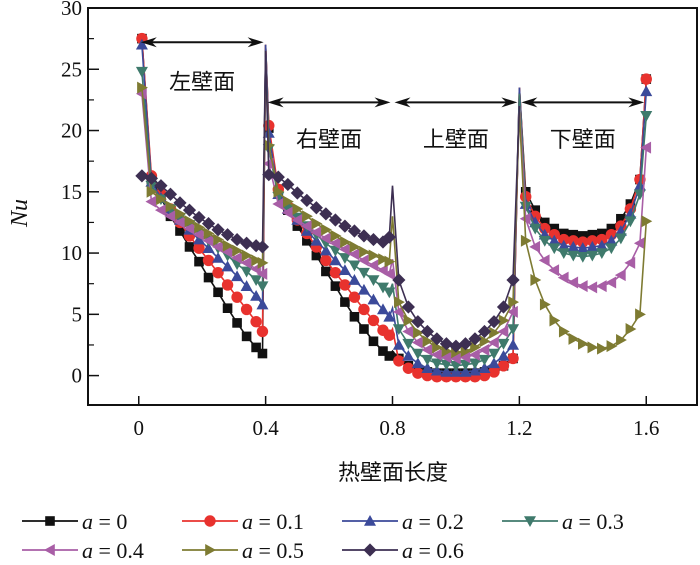 This screenshot has height=565, width=700. What do you see at coordinates (456, 125) in the screenshot?
I see `wall-span-annotation: 上壁面` at bounding box center [456, 125].